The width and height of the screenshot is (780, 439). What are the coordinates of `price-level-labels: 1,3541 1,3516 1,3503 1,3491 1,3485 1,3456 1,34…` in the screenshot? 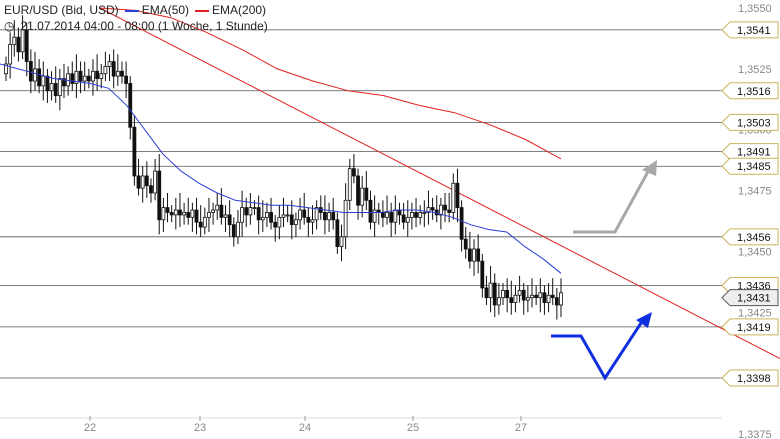 It's located at (750, 204).